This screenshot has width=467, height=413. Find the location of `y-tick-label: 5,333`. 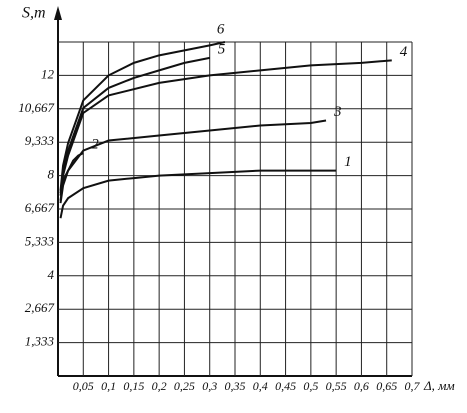

y-tick-label: 5,333 is located at coordinates (40, 240).